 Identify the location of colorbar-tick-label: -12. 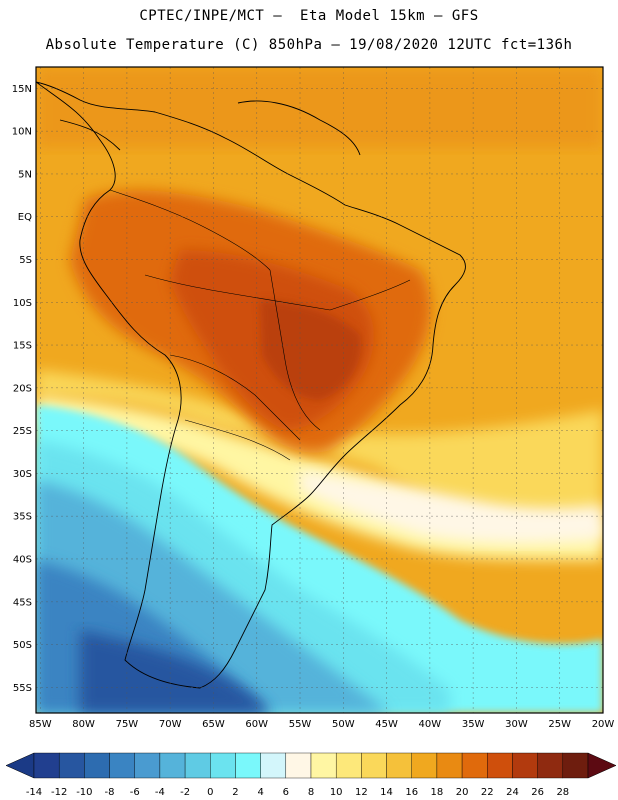
(59, 792).